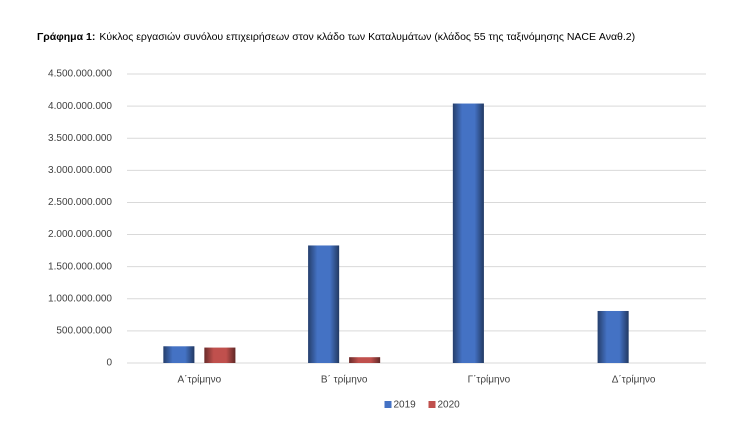 Image resolution: width=753 pixels, height=445 pixels. What do you see at coordinates (80, 234) in the screenshot?
I see `y-tick-label: 2.000.000.000` at bounding box center [80, 234].